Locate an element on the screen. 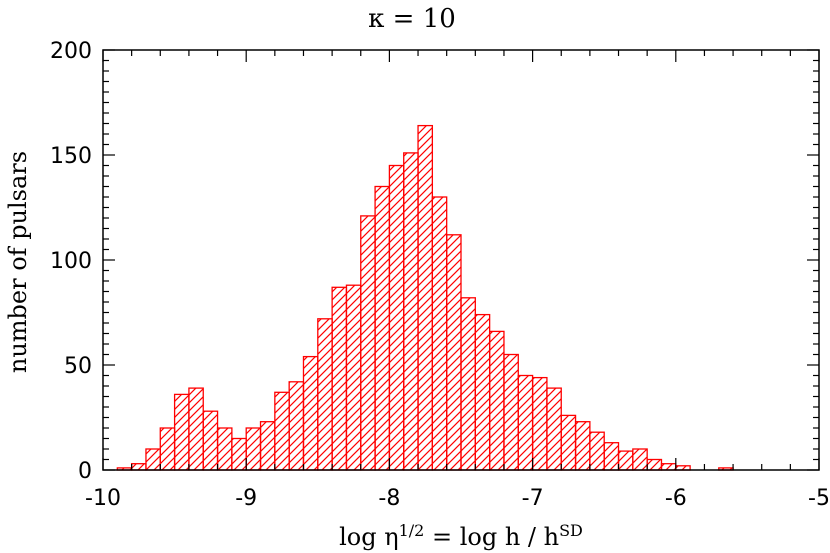 This screenshot has width=830, height=553. y-tick-label: 200 is located at coordinates (71, 51).